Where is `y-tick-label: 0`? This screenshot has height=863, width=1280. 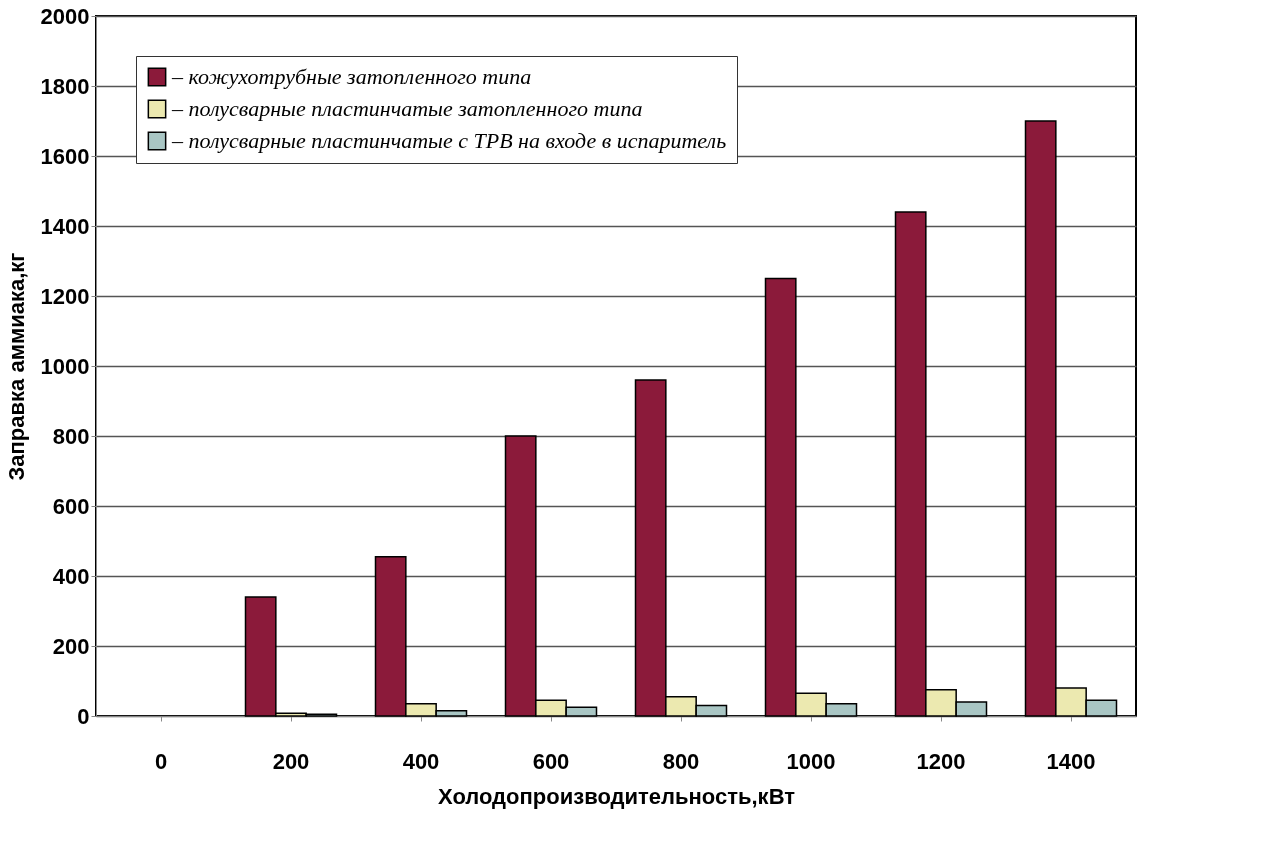
y-tick-label: 0 is located at coordinates (83, 716).